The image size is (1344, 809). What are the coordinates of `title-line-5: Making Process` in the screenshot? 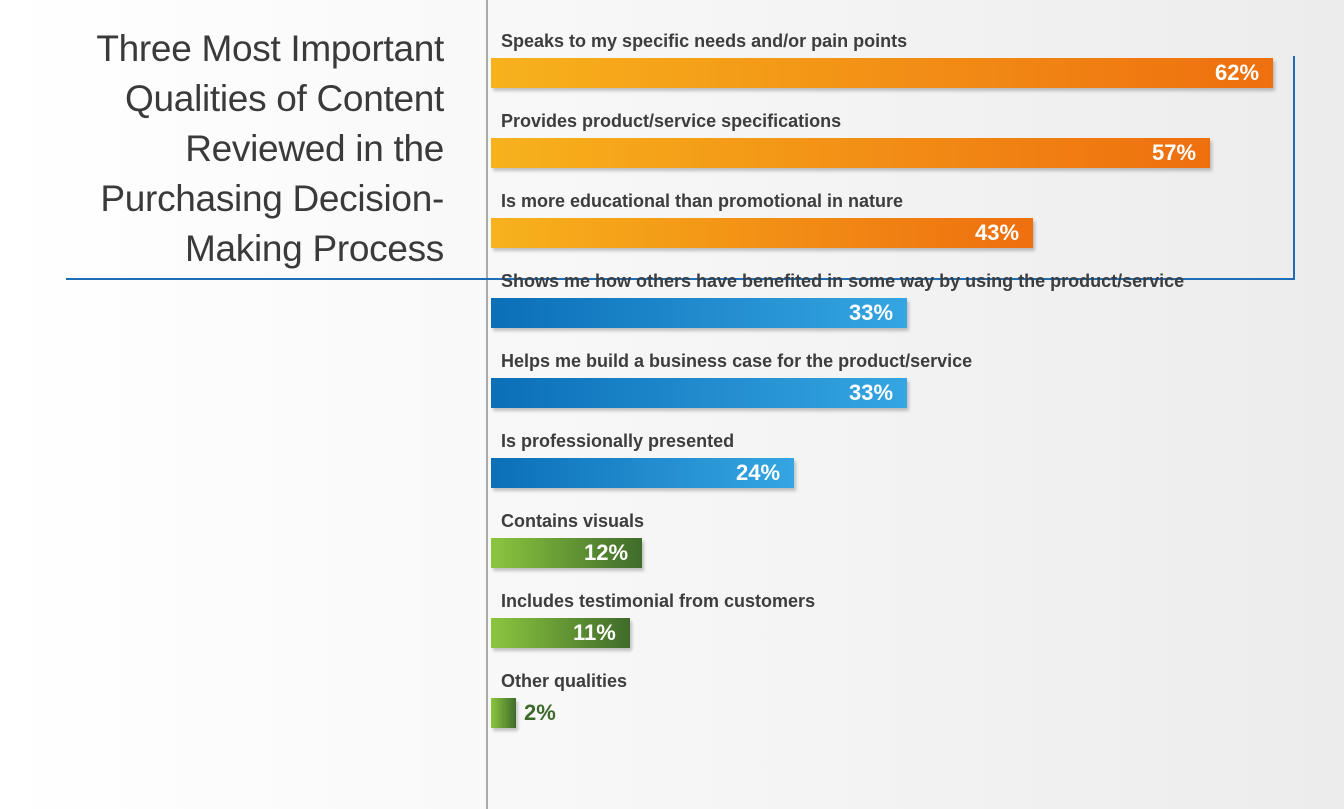 It's located at (314, 248).